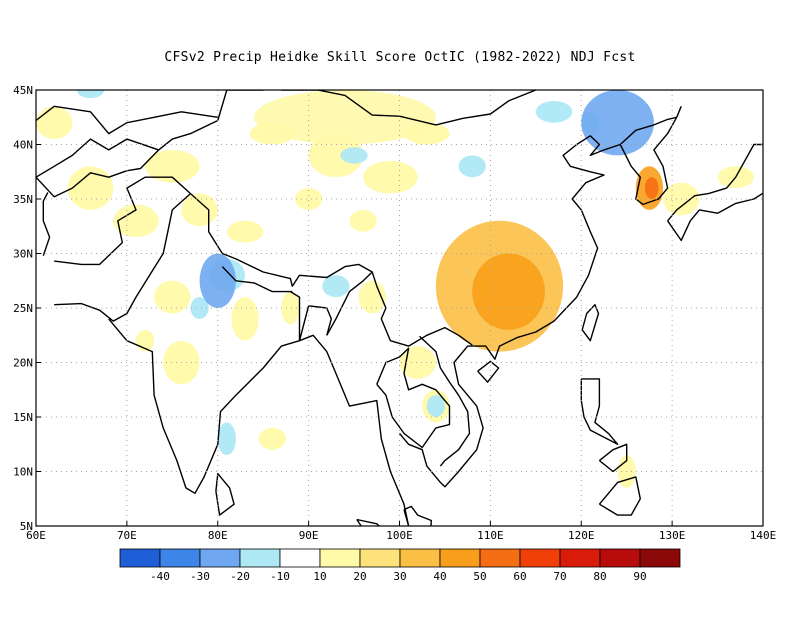  I want to click on lat-axis: 45N 40N 35N 30N 25N 20N 15N 10N 5N, so click(27, 308).